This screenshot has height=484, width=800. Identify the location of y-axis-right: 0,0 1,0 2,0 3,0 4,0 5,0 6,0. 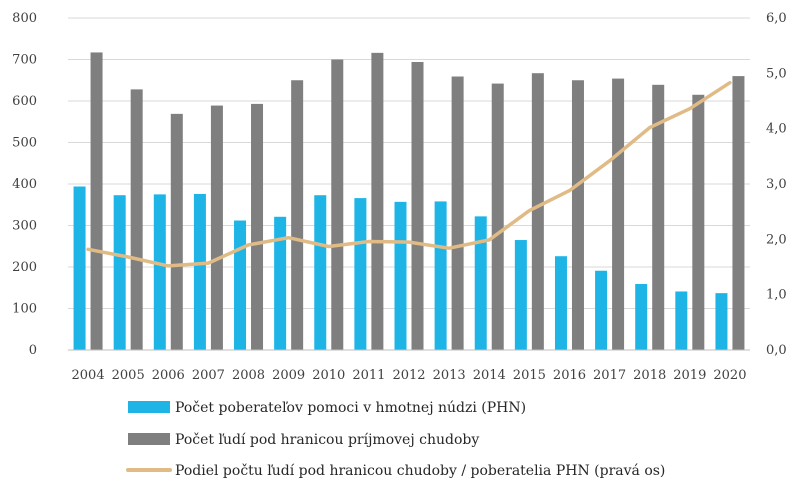
(776, 184).